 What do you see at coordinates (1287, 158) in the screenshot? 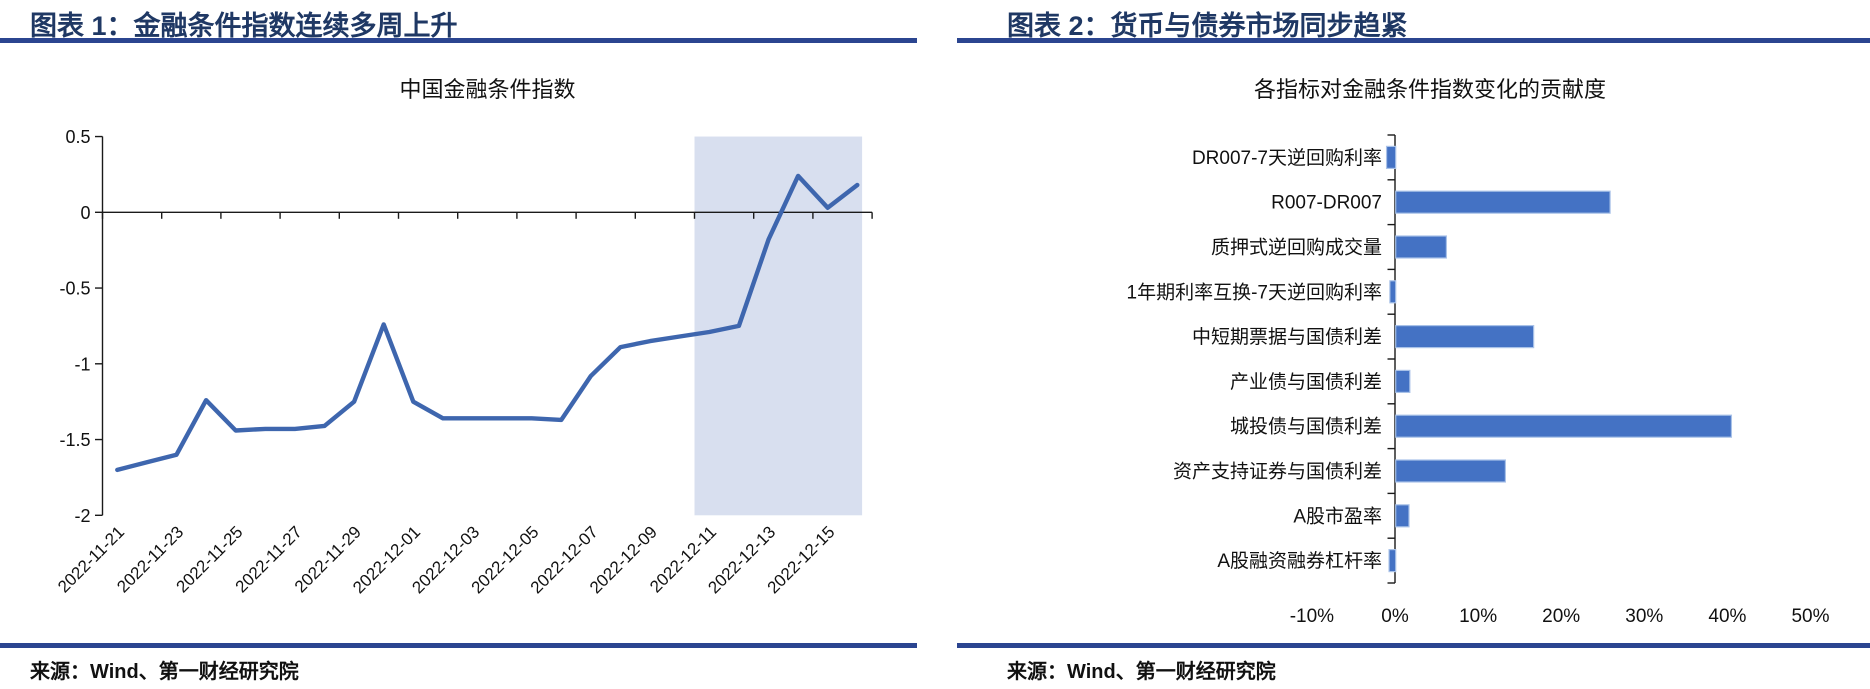
I see `svg-text: DR007-7天逆回购利率` at bounding box center [1287, 158].